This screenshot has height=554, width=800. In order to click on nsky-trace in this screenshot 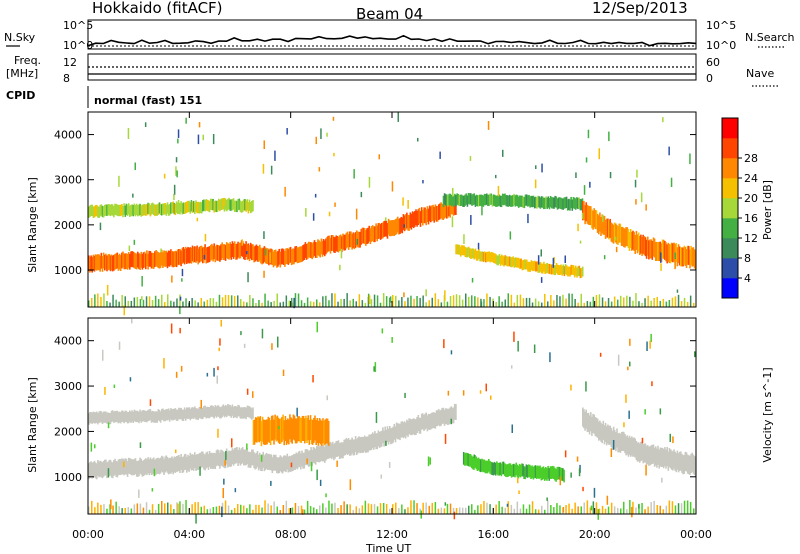, I will do `click(392, 40)`.